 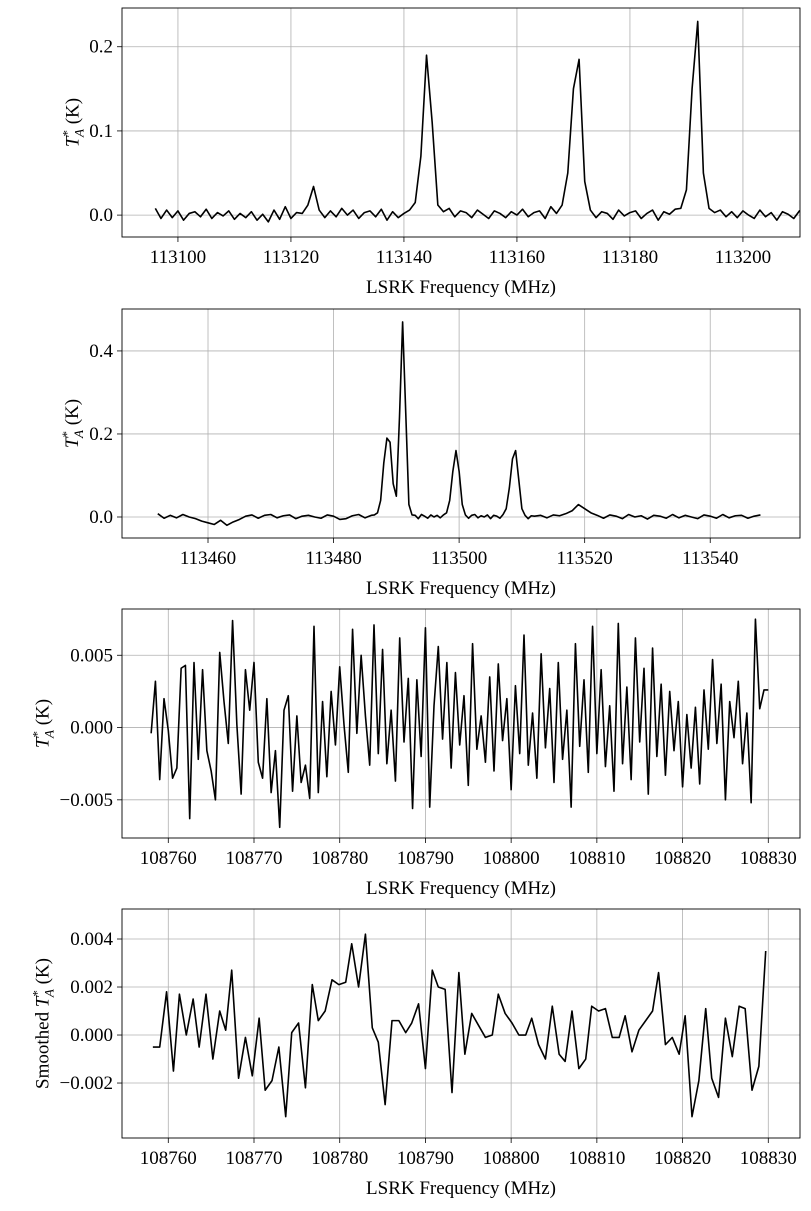 I want to click on y-tick-label: 0.005, so click(x=91, y=655).